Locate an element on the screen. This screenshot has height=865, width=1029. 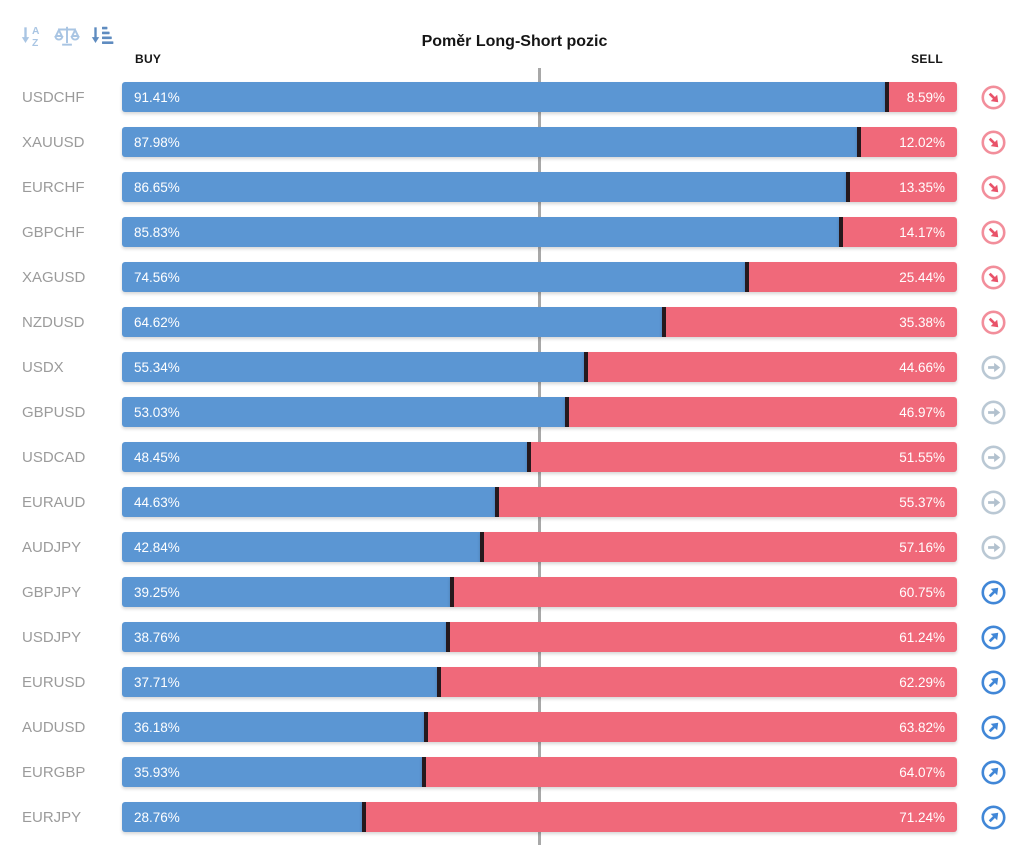
sort-alphabetical-icon: A Z is located at coordinates (32, 36).